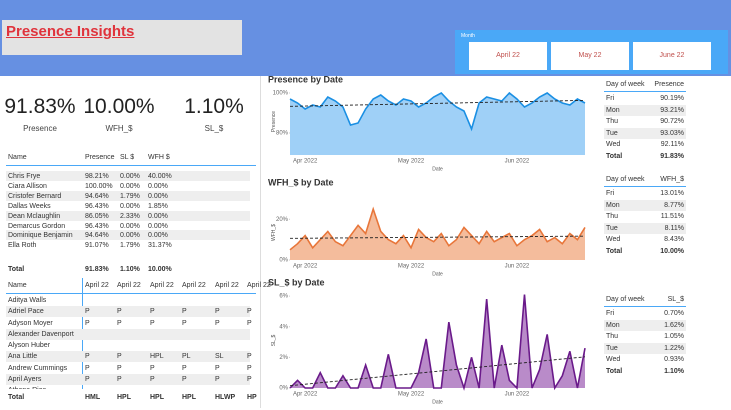 This screenshot has width=731, height=410. Describe the element at coordinates (675, 299) in the screenshot. I see `column-header: SL_$` at that location.